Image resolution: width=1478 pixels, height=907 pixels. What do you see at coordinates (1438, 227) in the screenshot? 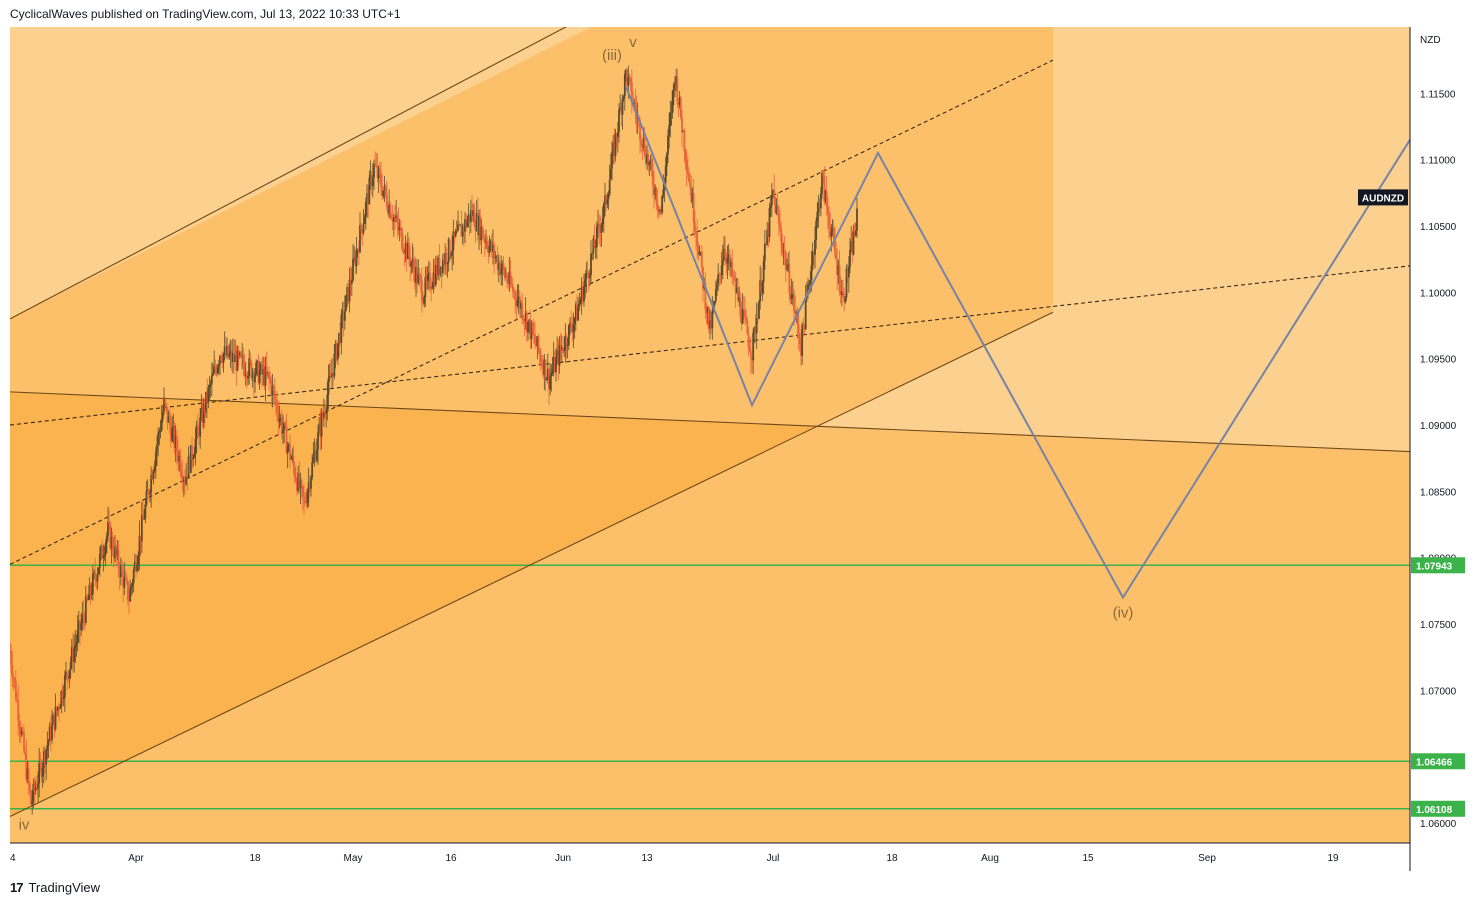
I see `y-tick-label: 1.10500` at bounding box center [1438, 227].